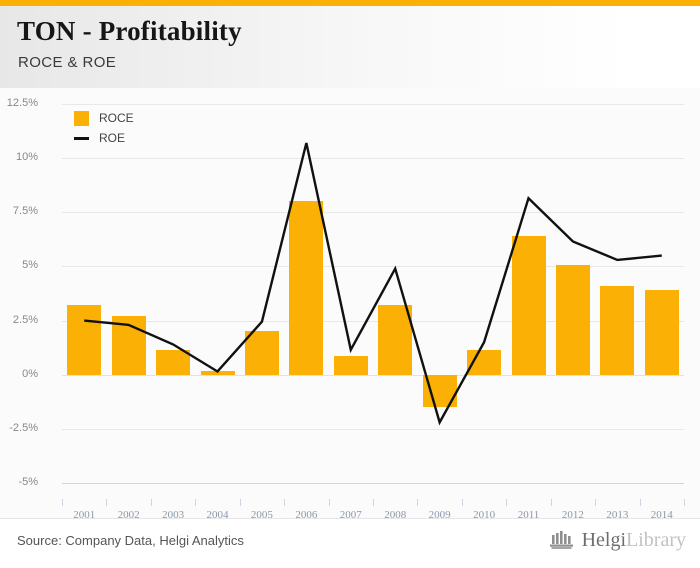 Image resolution: width=700 pixels, height=568 pixels. What do you see at coordinates (22, 103) in the screenshot?
I see `y-axis-label: 12.5%` at bounding box center [22, 103].